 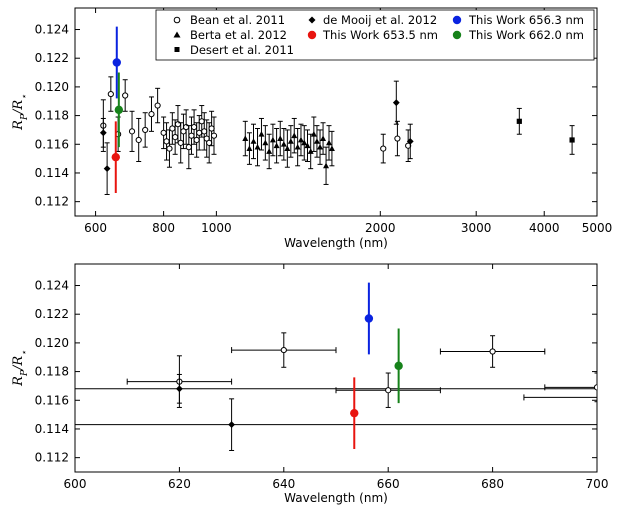 What do you see at coordinates (177, 49) in the screenshot?
I see `legend-marker-square-icon` at bounding box center [177, 49].